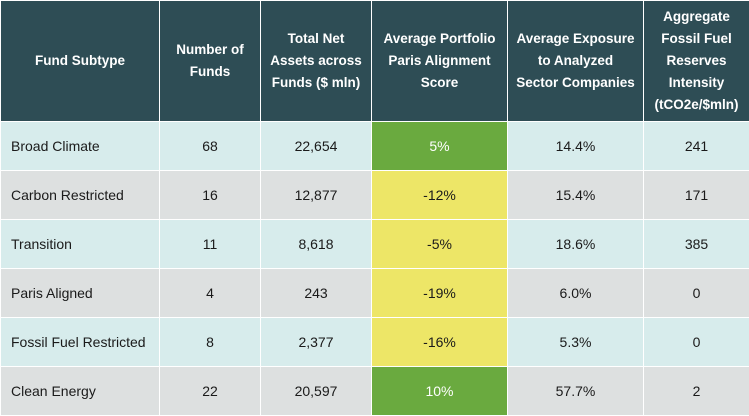 Image resolution: width=749 pixels, height=416 pixels. I want to click on header-fund-subtype: Fund Subtype, so click(80, 61).